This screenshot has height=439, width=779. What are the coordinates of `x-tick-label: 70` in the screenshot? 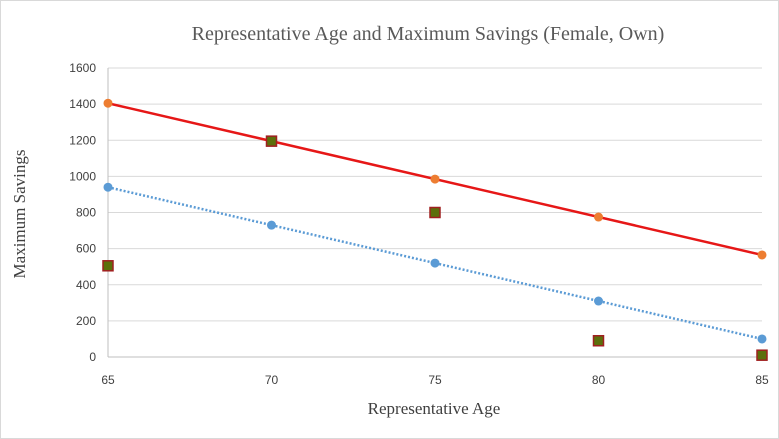 It's located at (272, 380).